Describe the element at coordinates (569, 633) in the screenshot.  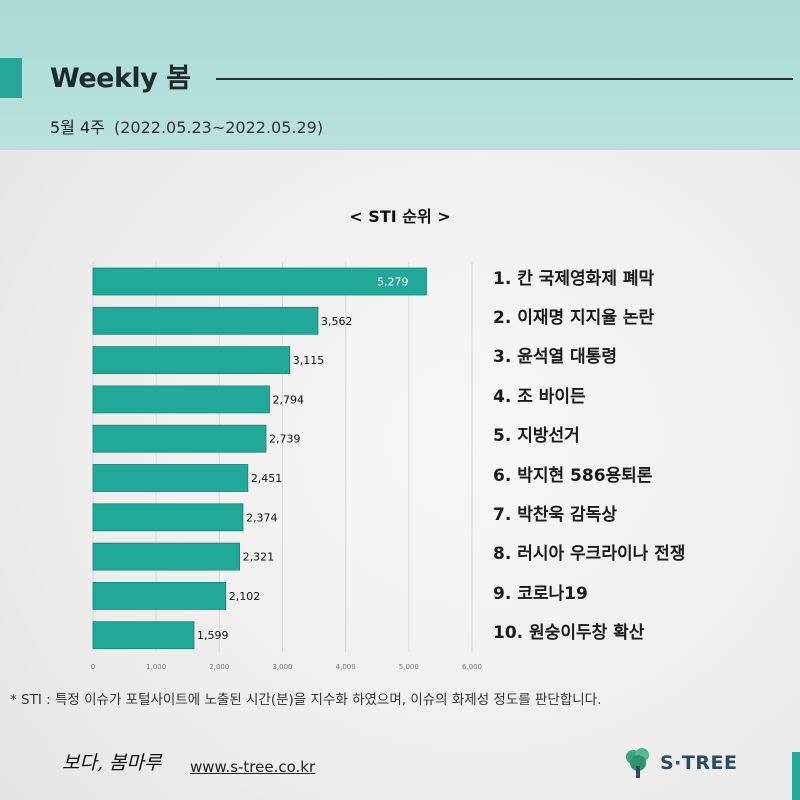
I see `rank-item-10: 10. 원숭이두창 확산` at that location.